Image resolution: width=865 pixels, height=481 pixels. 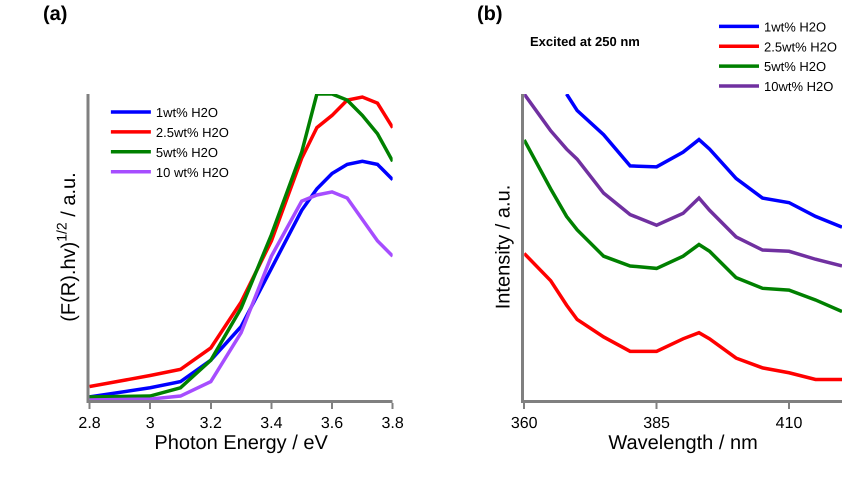 I want to click on text: Excited at 250 nm, so click(x=585, y=41).